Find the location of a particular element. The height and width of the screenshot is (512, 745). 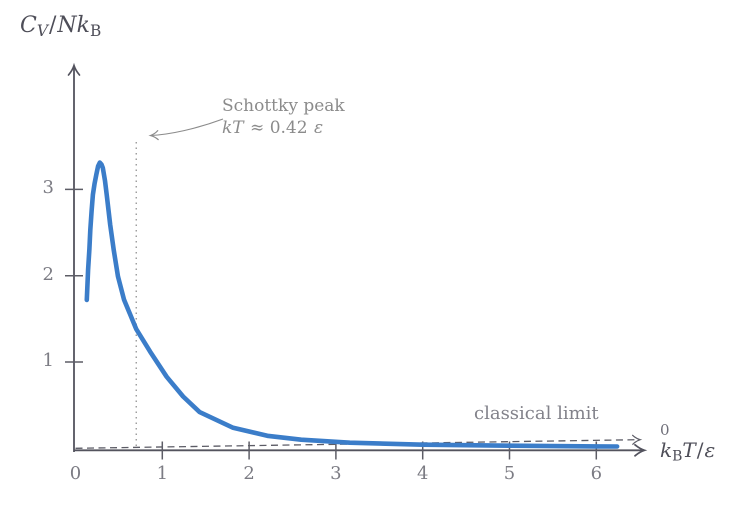

x-tick-label: 1 is located at coordinates (162, 473).